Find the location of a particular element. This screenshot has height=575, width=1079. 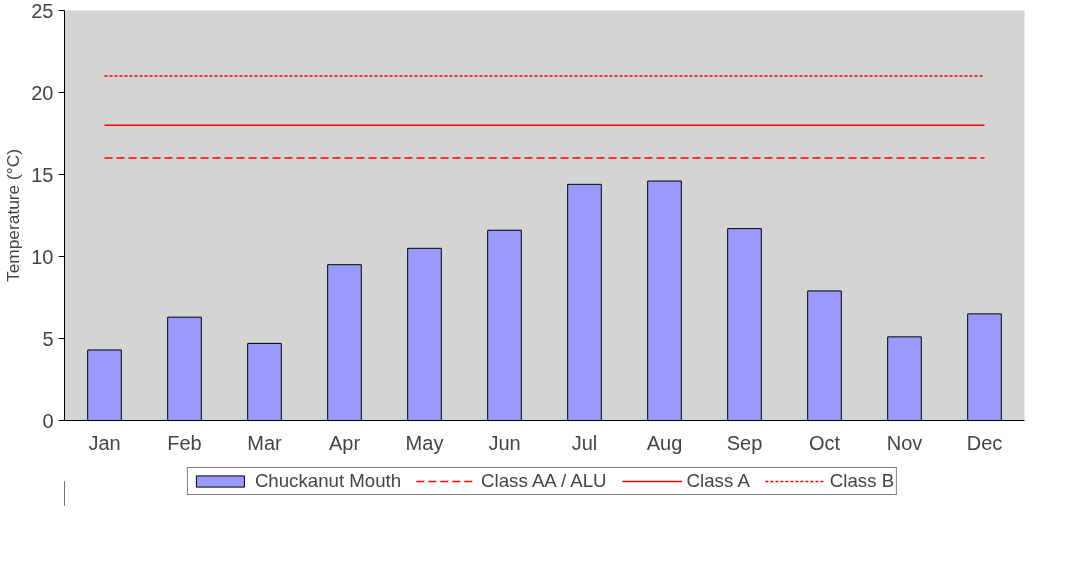

legend-label: Class A is located at coordinates (718, 481).